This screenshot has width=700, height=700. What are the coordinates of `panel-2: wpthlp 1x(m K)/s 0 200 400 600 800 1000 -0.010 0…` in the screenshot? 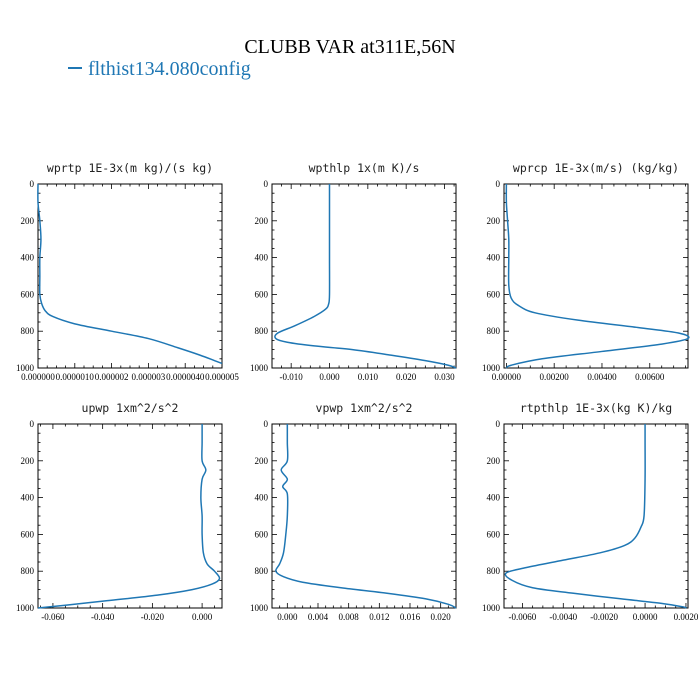 It's located at (353, 271).